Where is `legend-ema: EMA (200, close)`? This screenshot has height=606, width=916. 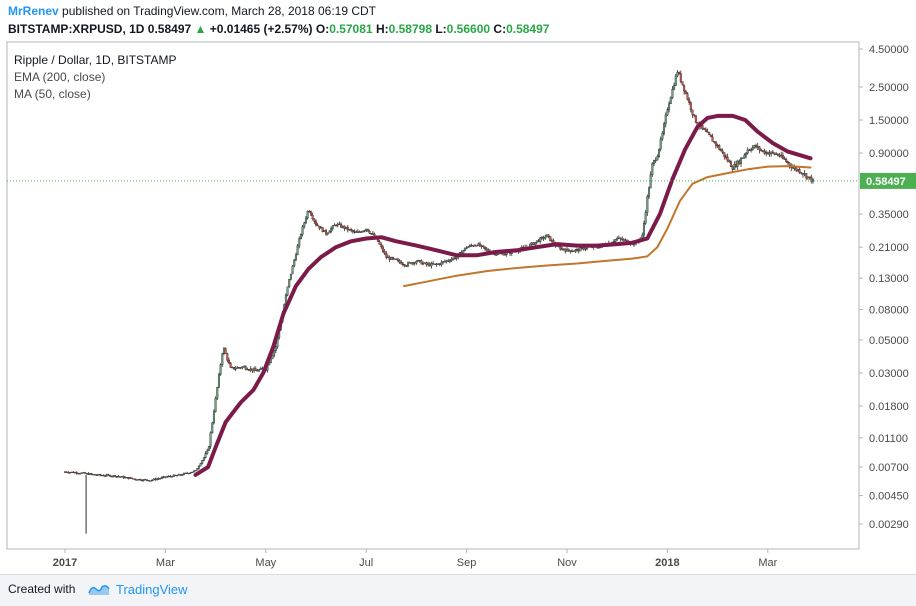
legend-ema: EMA (200, close) is located at coordinates (60, 77).